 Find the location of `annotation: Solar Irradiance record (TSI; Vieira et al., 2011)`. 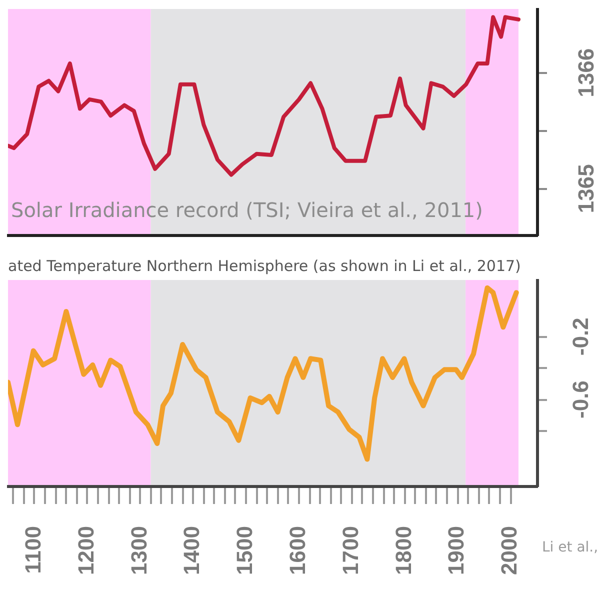

annotation: Solar Irradiance record (TSI; Vieira et al., 2011) is located at coordinates (247, 210).